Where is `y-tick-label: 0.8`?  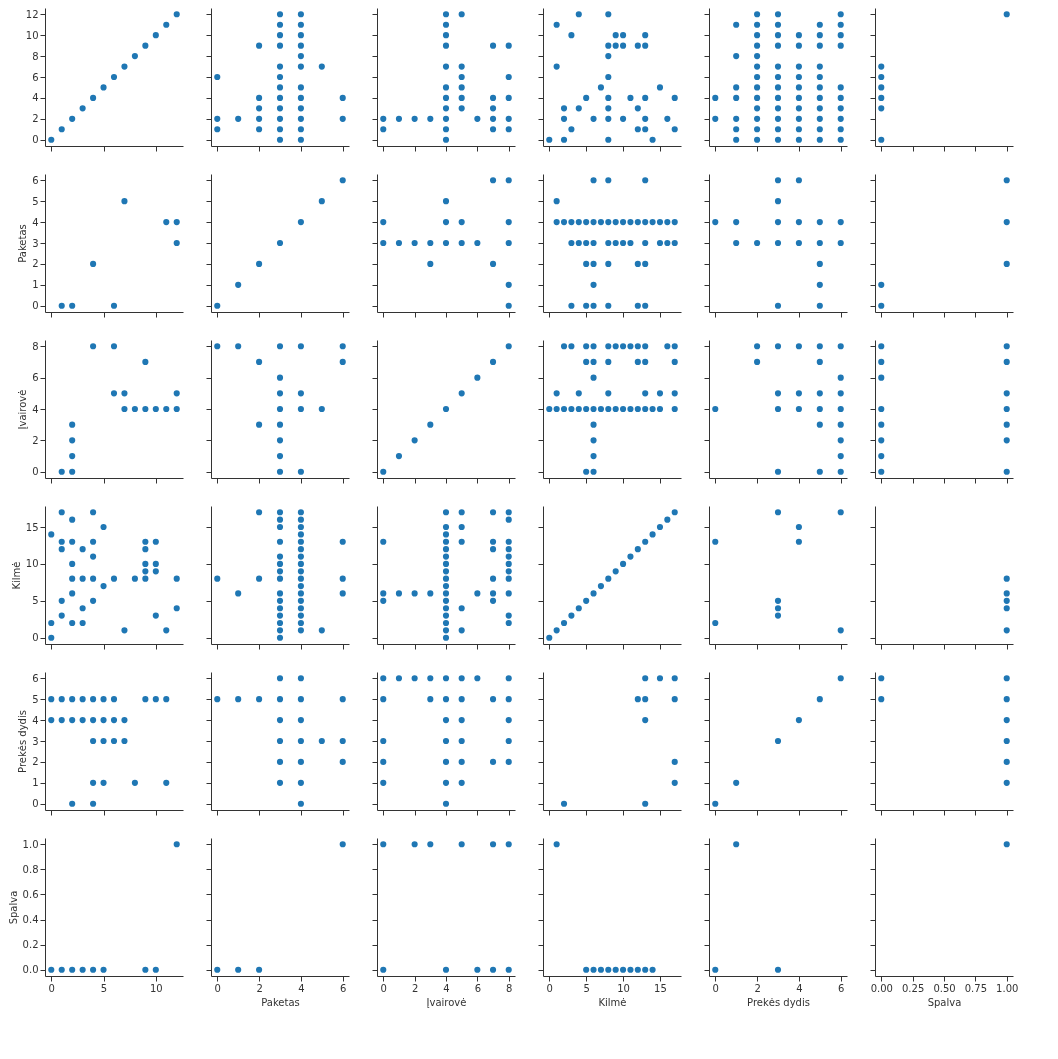
y-tick-label: 0.8 is located at coordinates (30, 869).